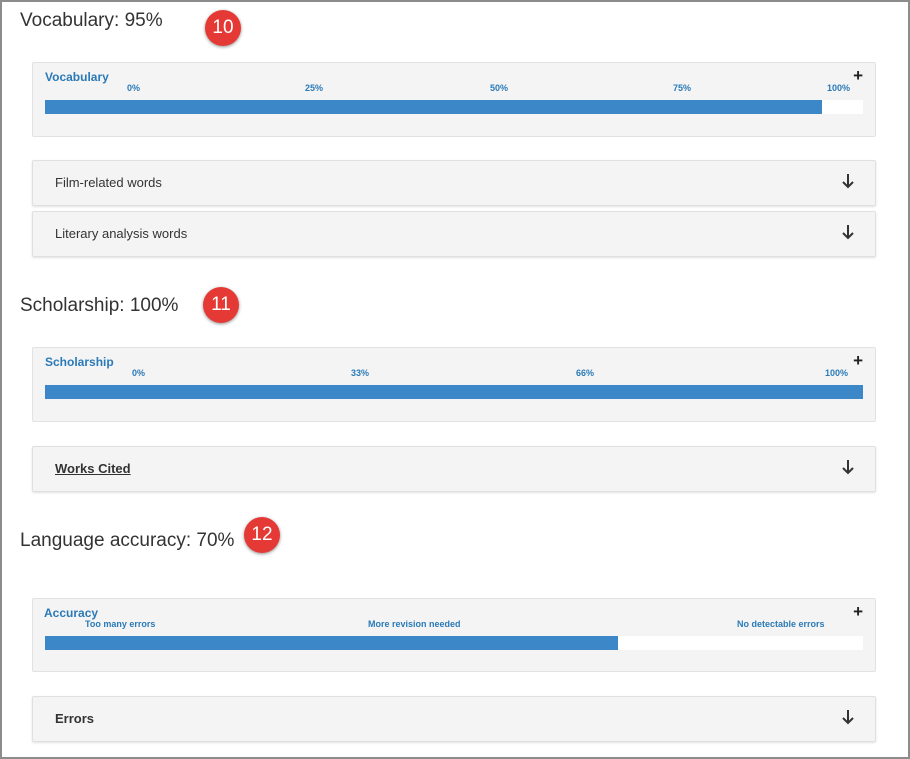 The height and width of the screenshot is (759, 910). Describe the element at coordinates (99, 305) in the screenshot. I see `scholarship-heading: Scholarship: 100%` at that location.